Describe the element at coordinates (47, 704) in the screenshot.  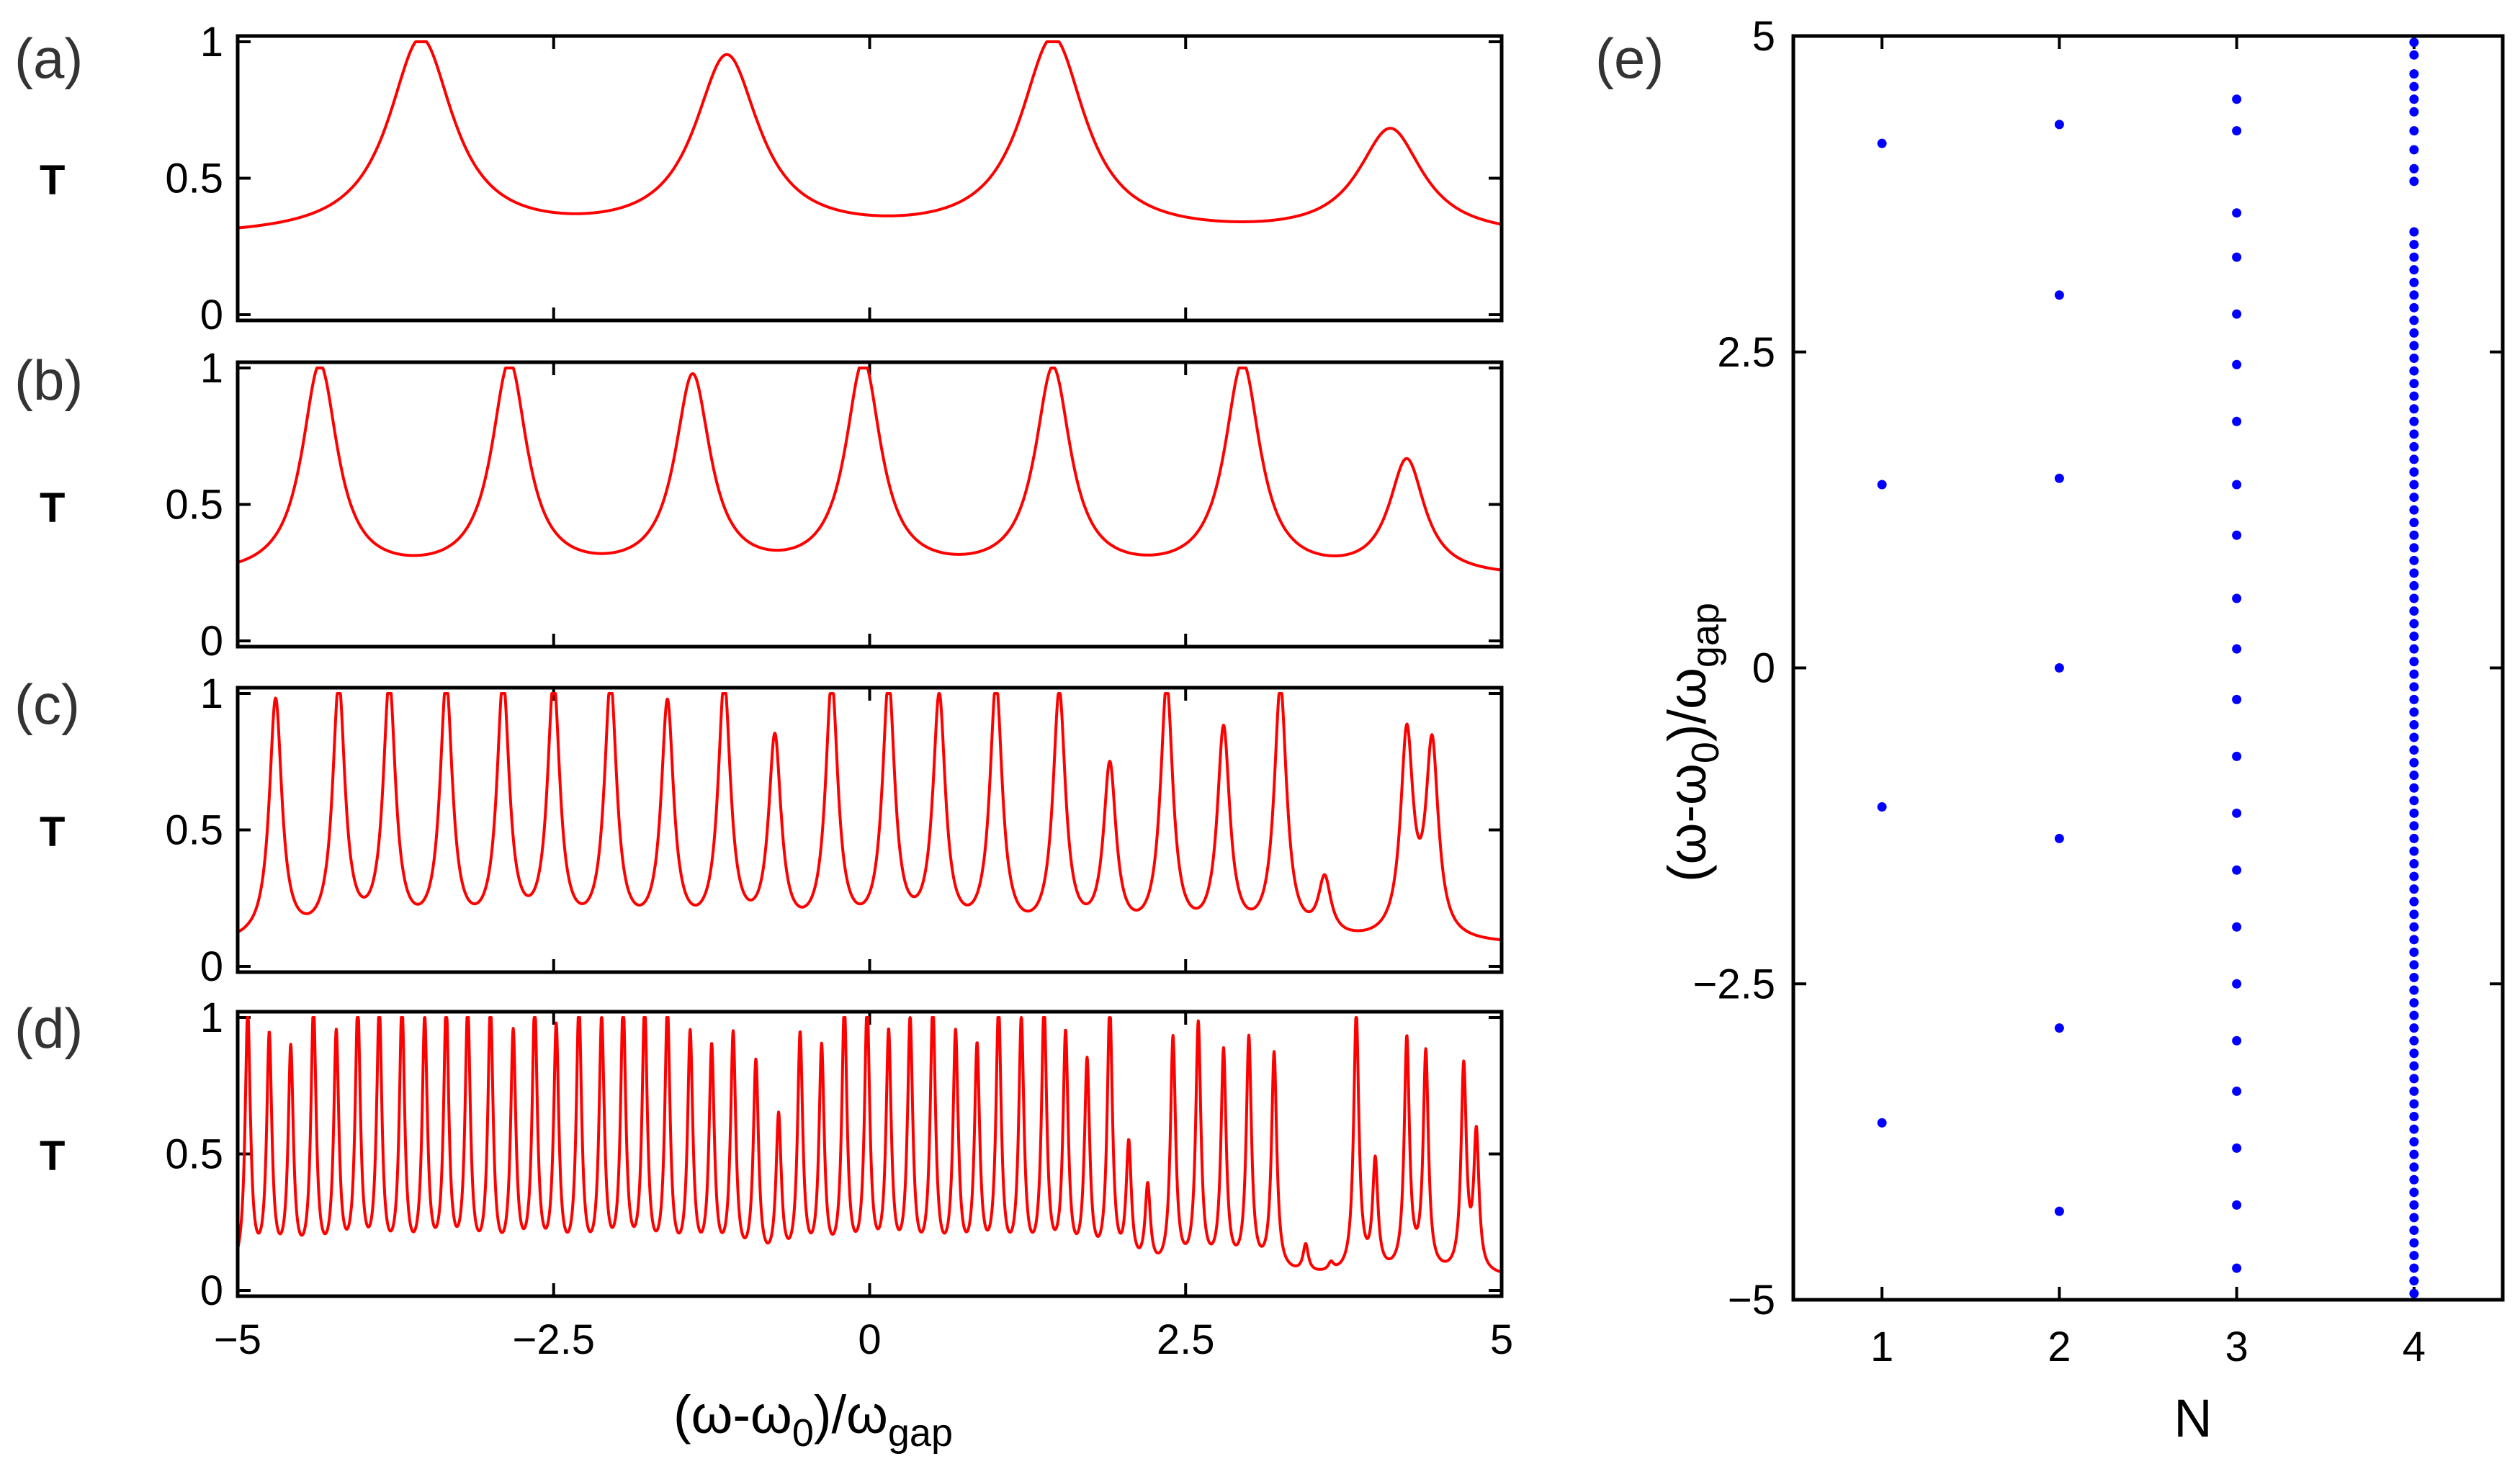
I see `panel-label-c: (c)` at that location.